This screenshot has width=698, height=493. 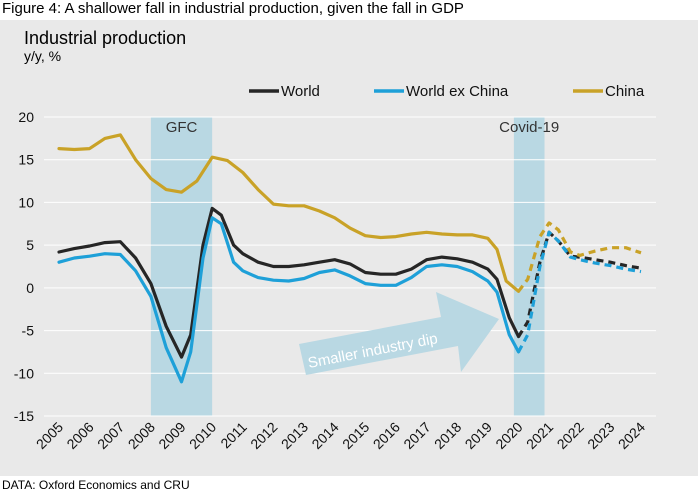 I want to click on x-tick-label: 2009, so click(x=171, y=435).